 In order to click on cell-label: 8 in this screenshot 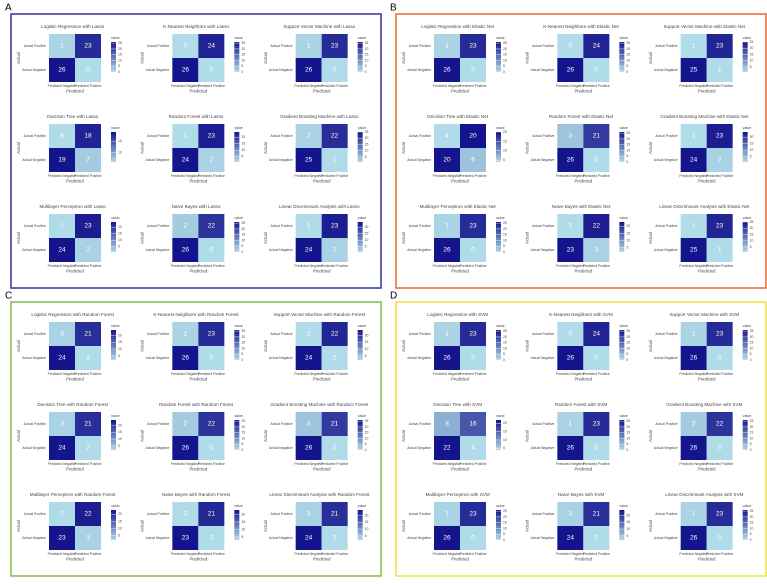, I will do `click(447, 424)`.